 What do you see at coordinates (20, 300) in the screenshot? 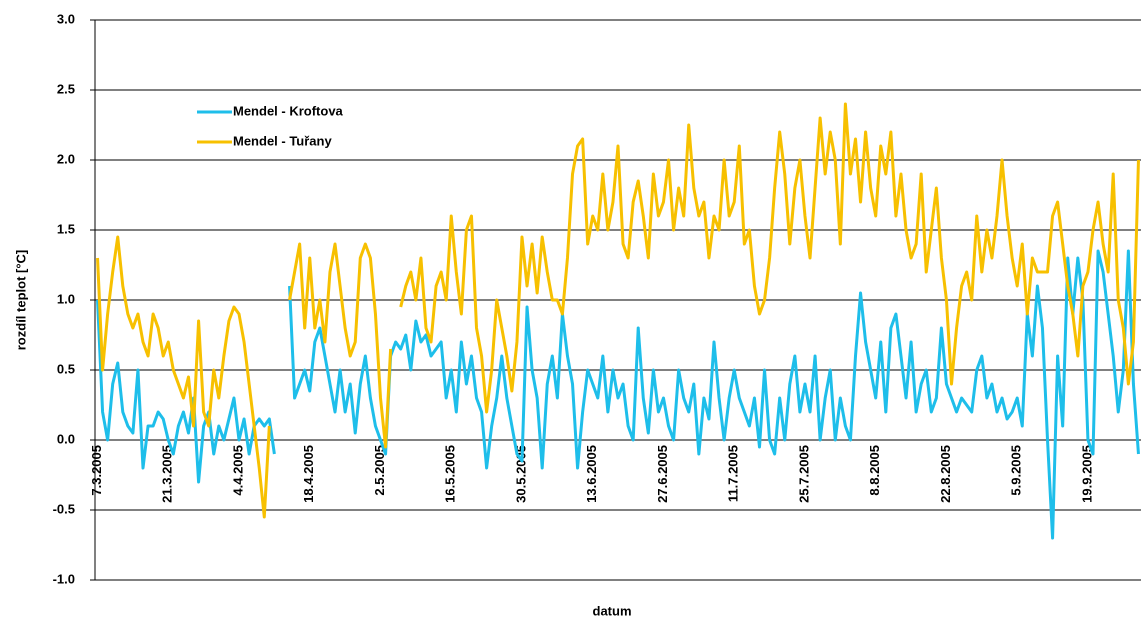
I see `y-axis-label: rozdíl teplot [°C]` at bounding box center [20, 300].